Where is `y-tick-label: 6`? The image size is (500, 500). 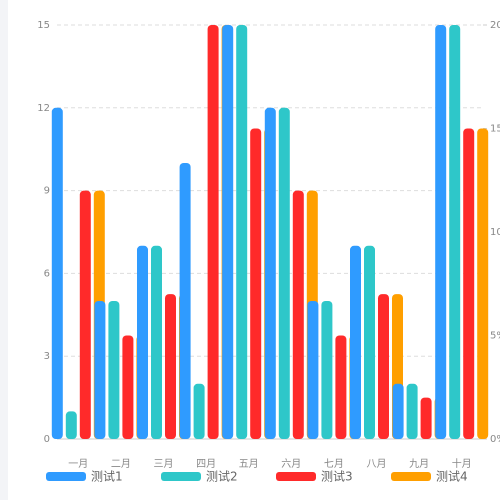 y-tick-label: 6 is located at coordinates (47, 273).